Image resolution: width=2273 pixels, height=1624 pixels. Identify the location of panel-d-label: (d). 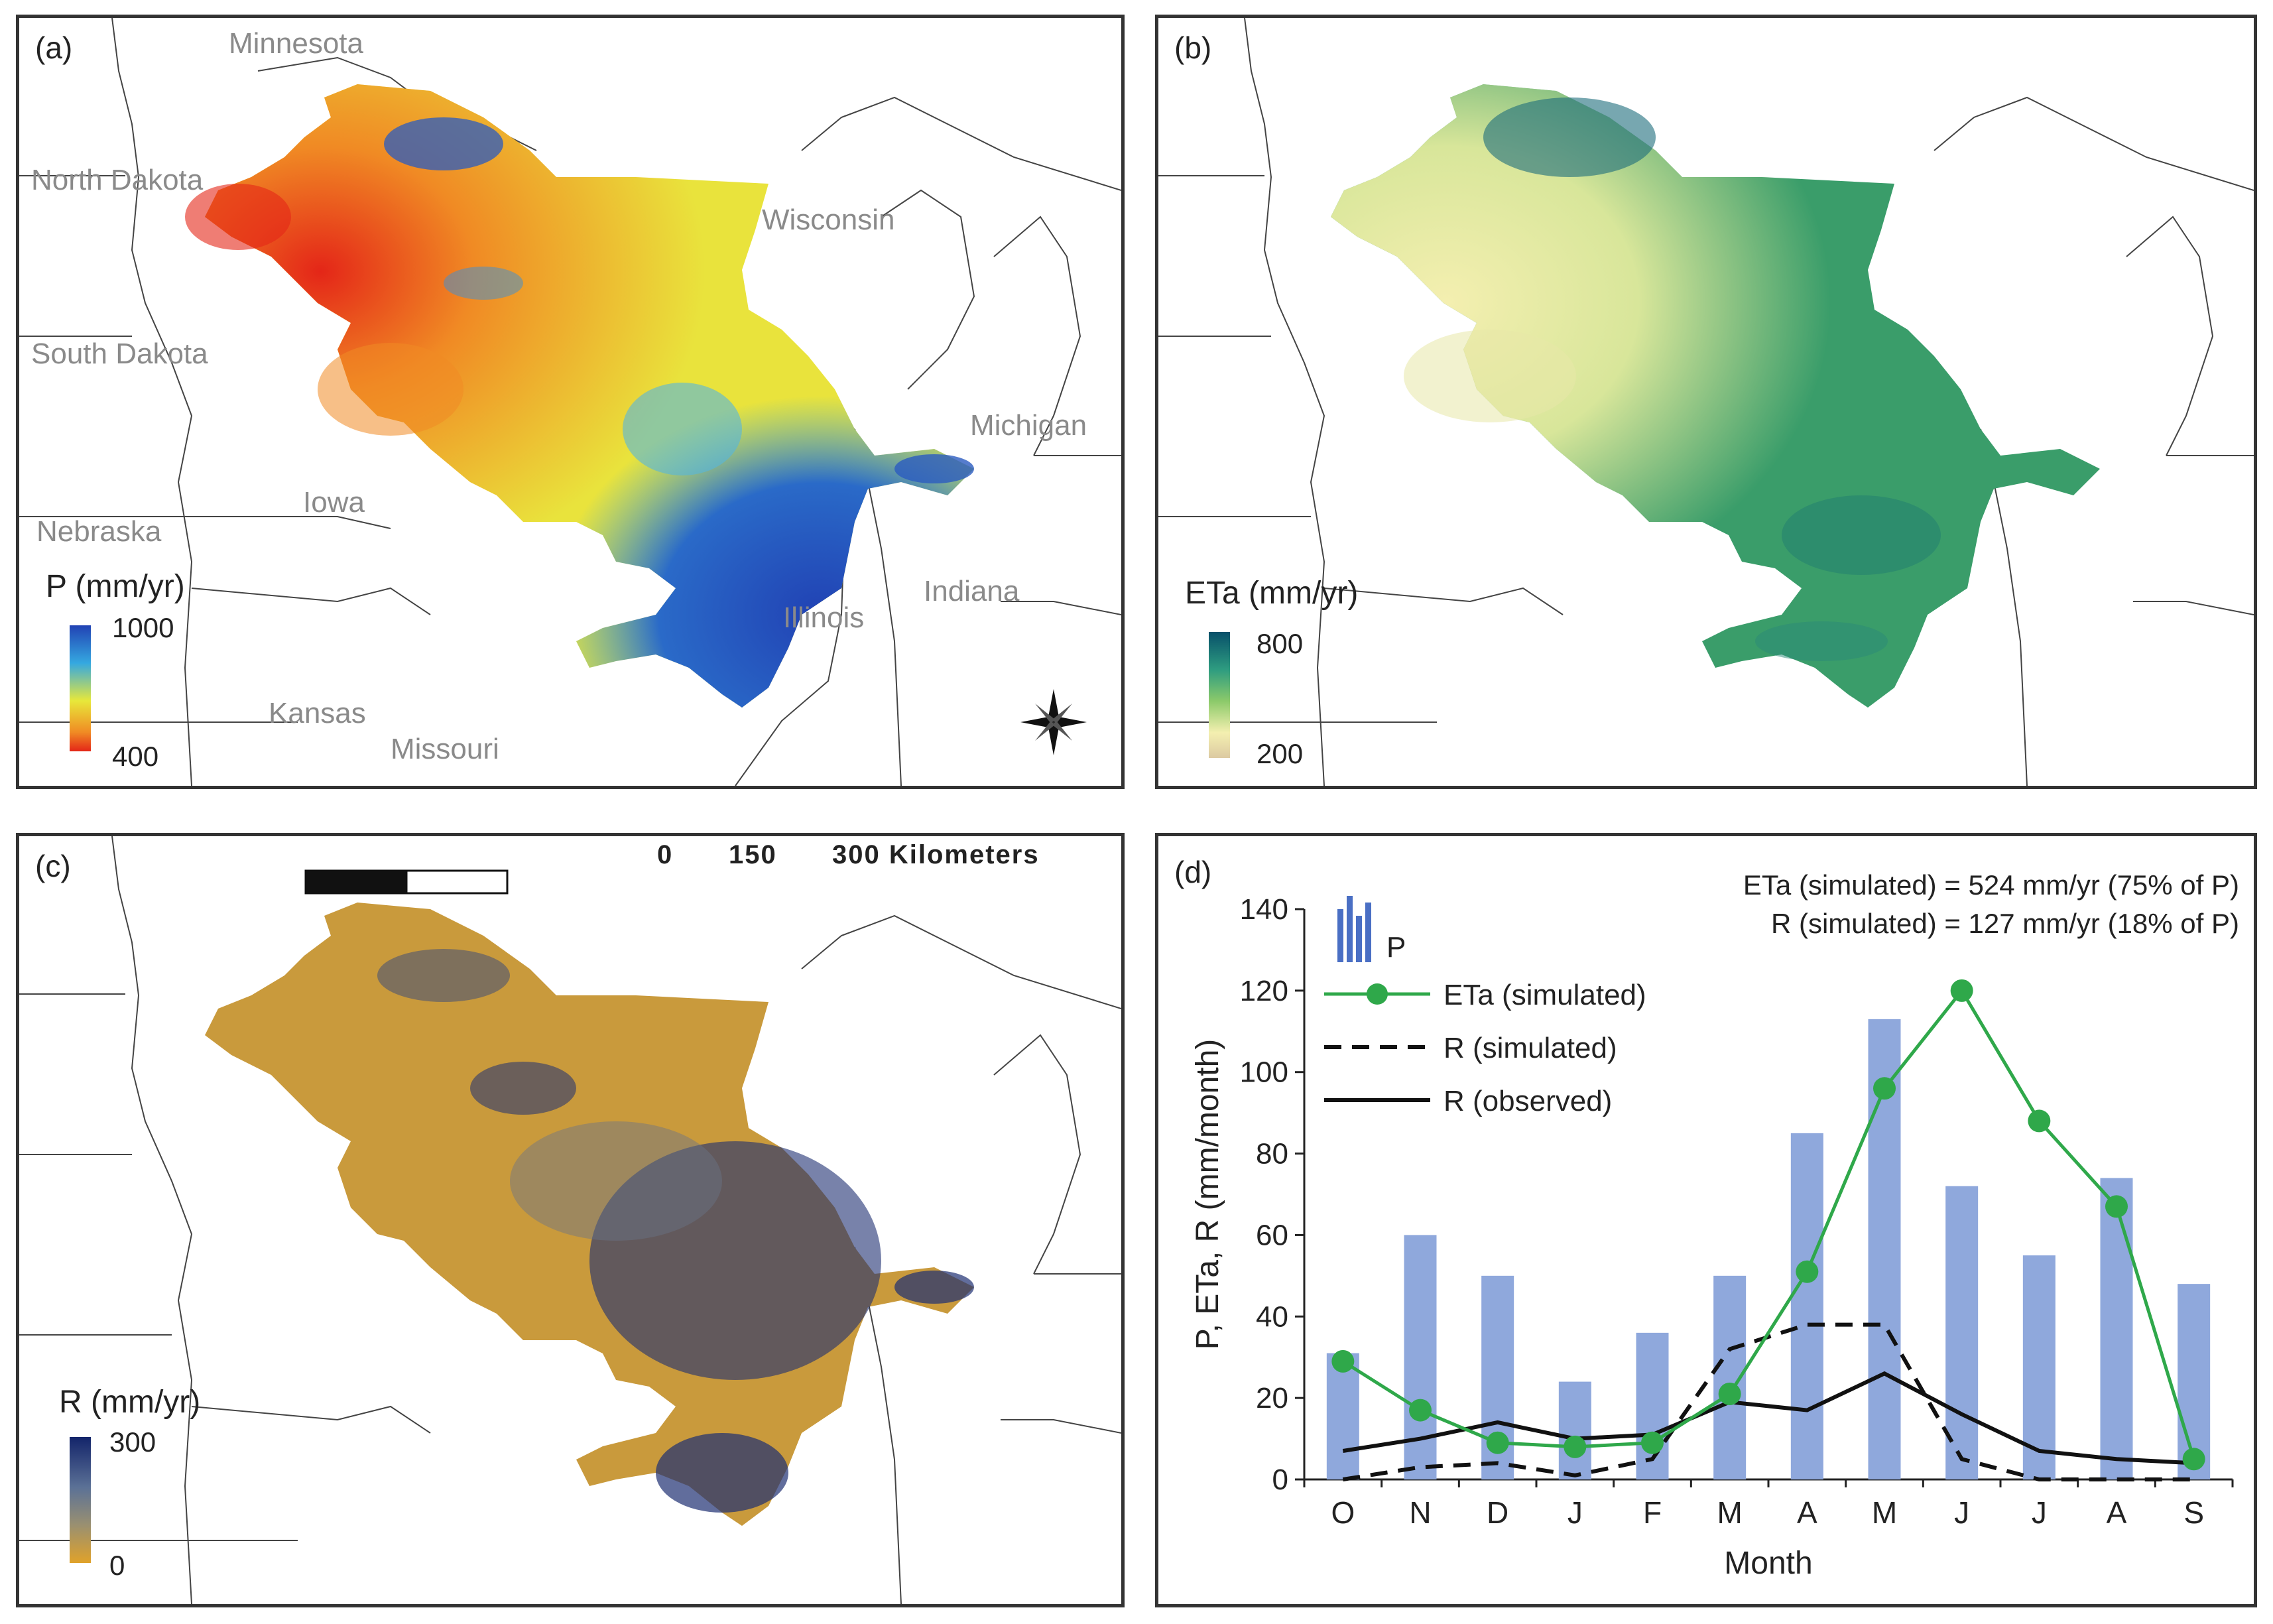
(1192, 872).